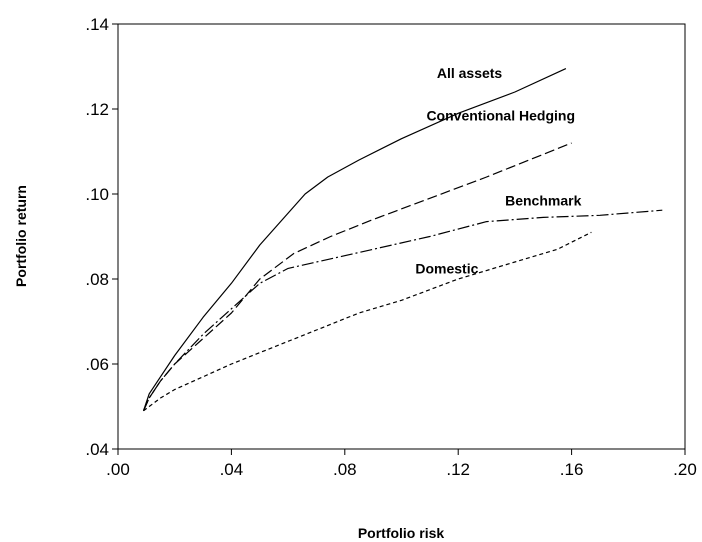  Describe the element at coordinates (101, 237) in the screenshot. I see `y-axis-ticks: .04 .06 .08 .10 .12 .14` at that location.